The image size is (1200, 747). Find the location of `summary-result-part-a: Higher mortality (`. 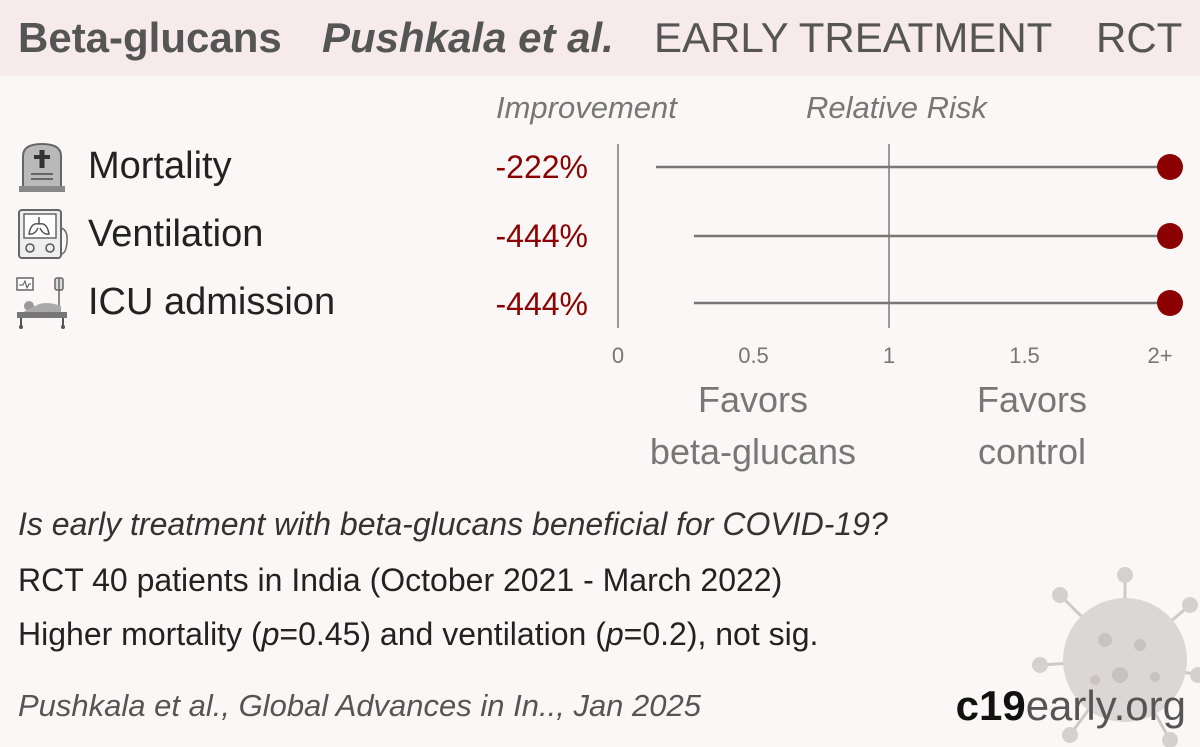

summary-result-part-a: Higher mortality ( is located at coordinates (140, 634).